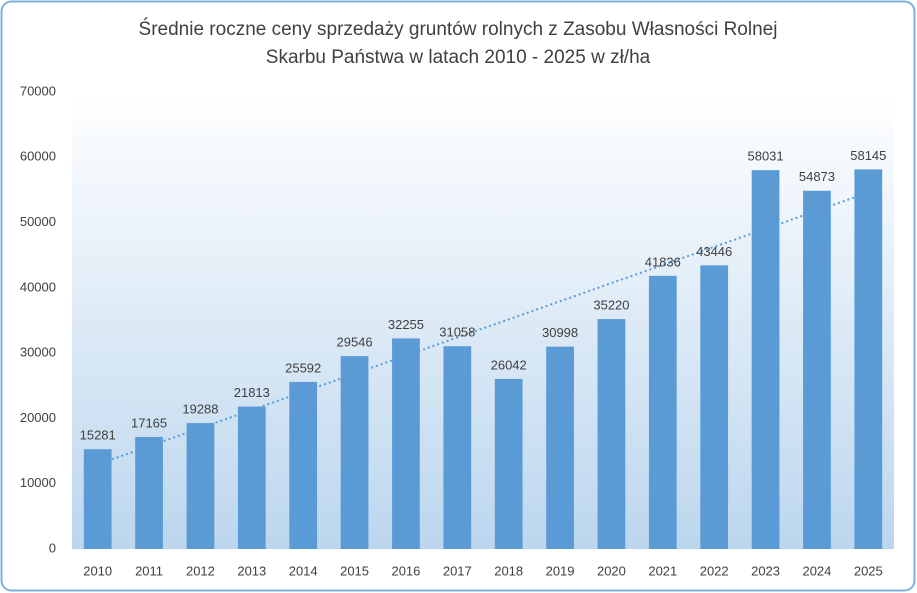  I want to click on value-label: 54873, so click(817, 176).